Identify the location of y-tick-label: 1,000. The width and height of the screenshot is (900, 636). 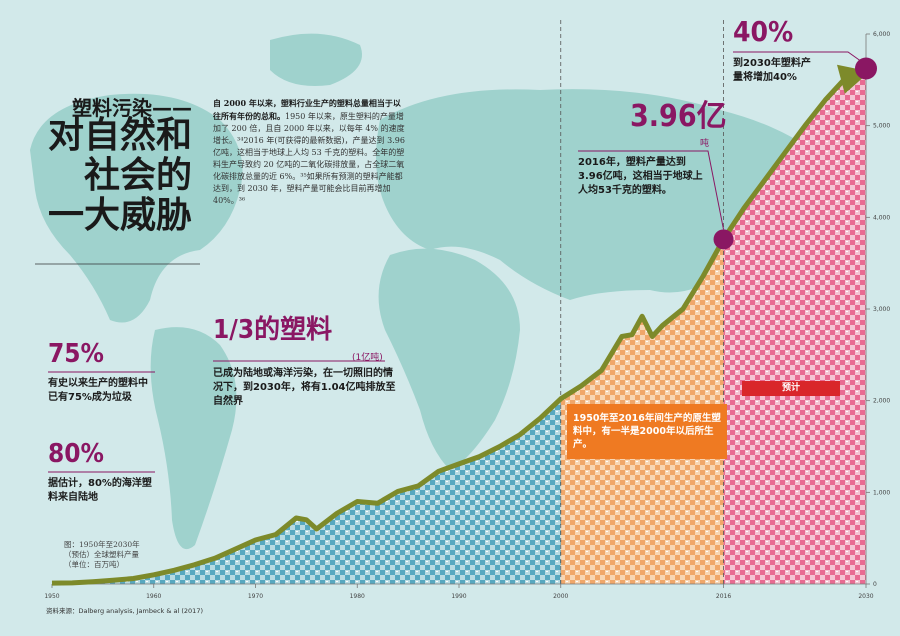
(881, 492).